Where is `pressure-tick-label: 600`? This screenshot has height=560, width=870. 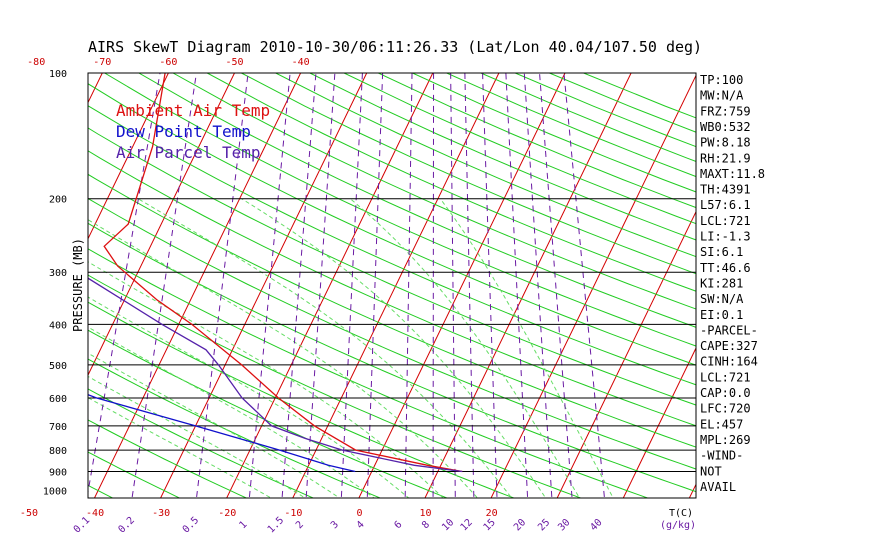
pressure-tick-label: 600 is located at coordinates (58, 399).